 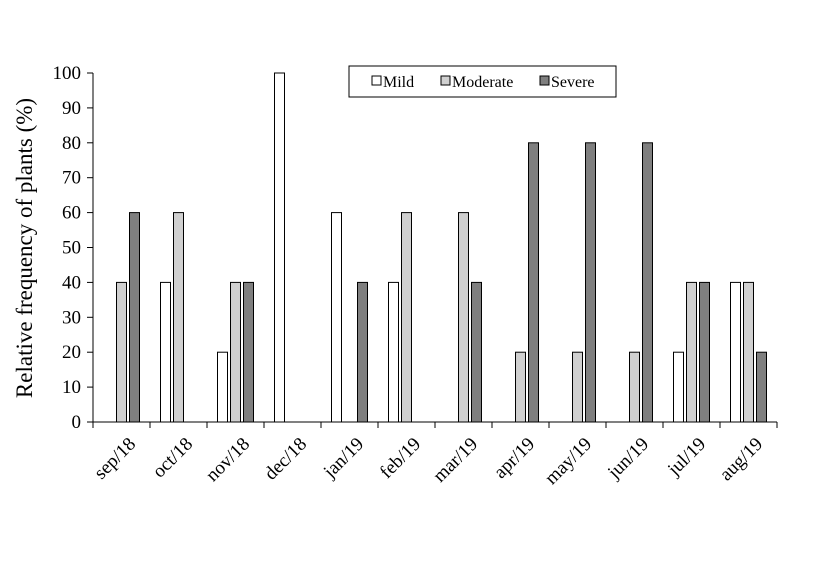 I want to click on legend-box, so click(x=482, y=81).